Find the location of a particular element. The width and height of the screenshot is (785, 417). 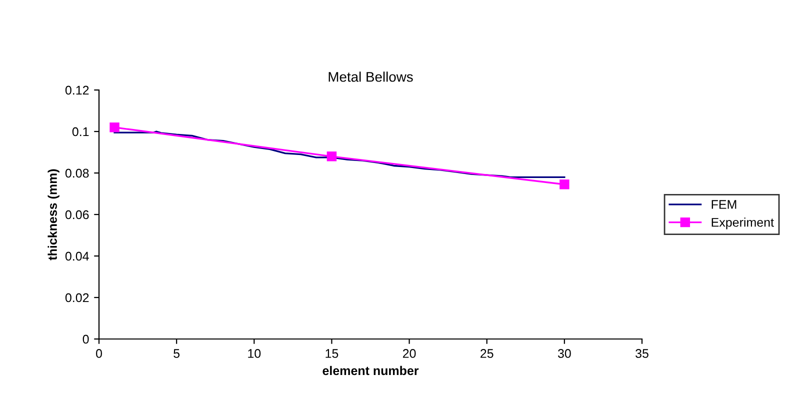

x-tick-label: 0 is located at coordinates (99, 353).